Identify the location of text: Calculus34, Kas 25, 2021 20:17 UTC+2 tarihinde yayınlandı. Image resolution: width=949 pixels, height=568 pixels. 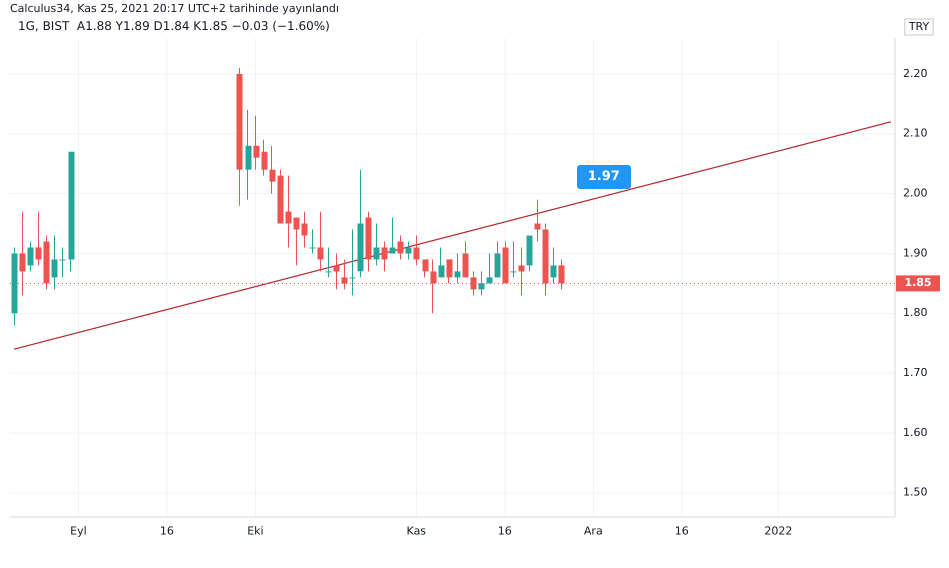
(174, 8).